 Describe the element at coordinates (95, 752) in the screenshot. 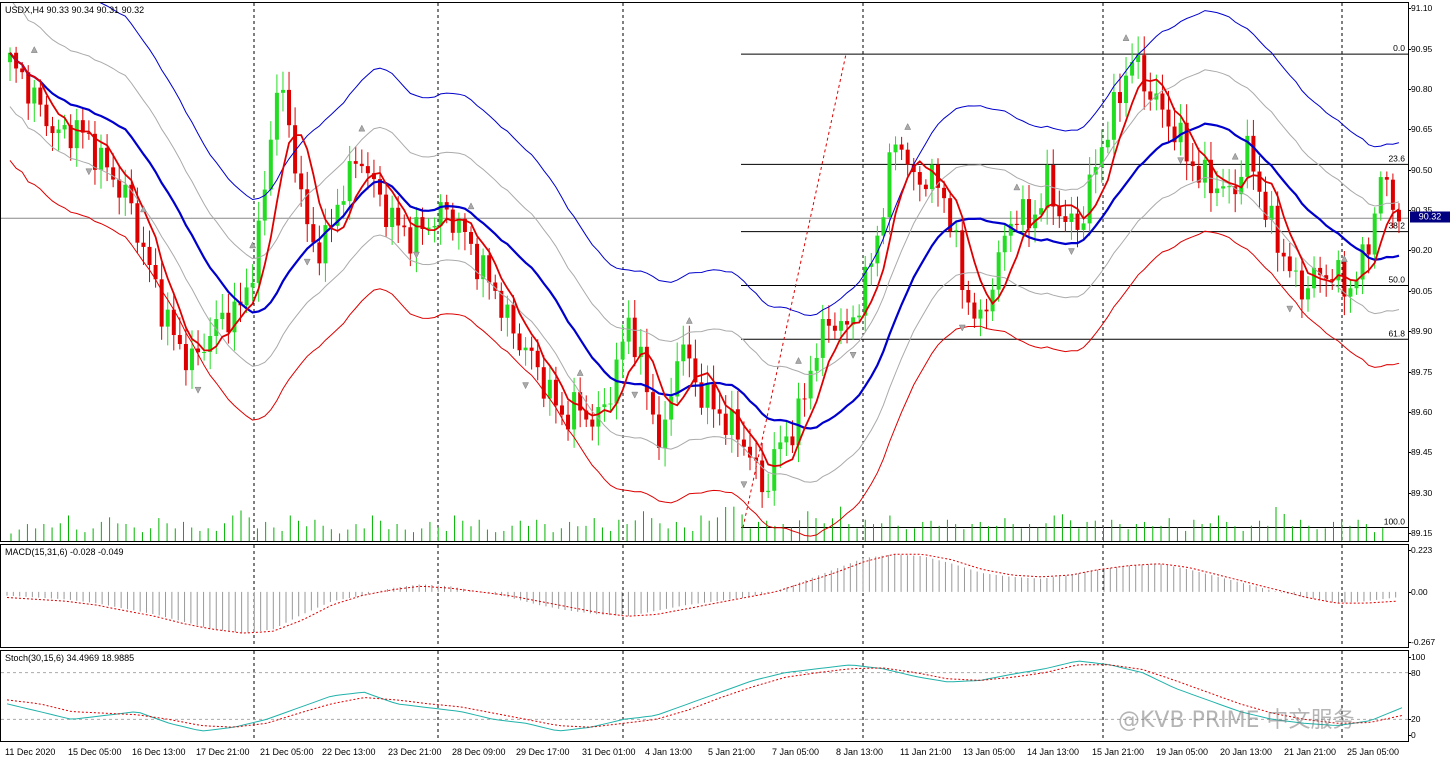

I see `time-tick: 15 Dec 05:00` at that location.